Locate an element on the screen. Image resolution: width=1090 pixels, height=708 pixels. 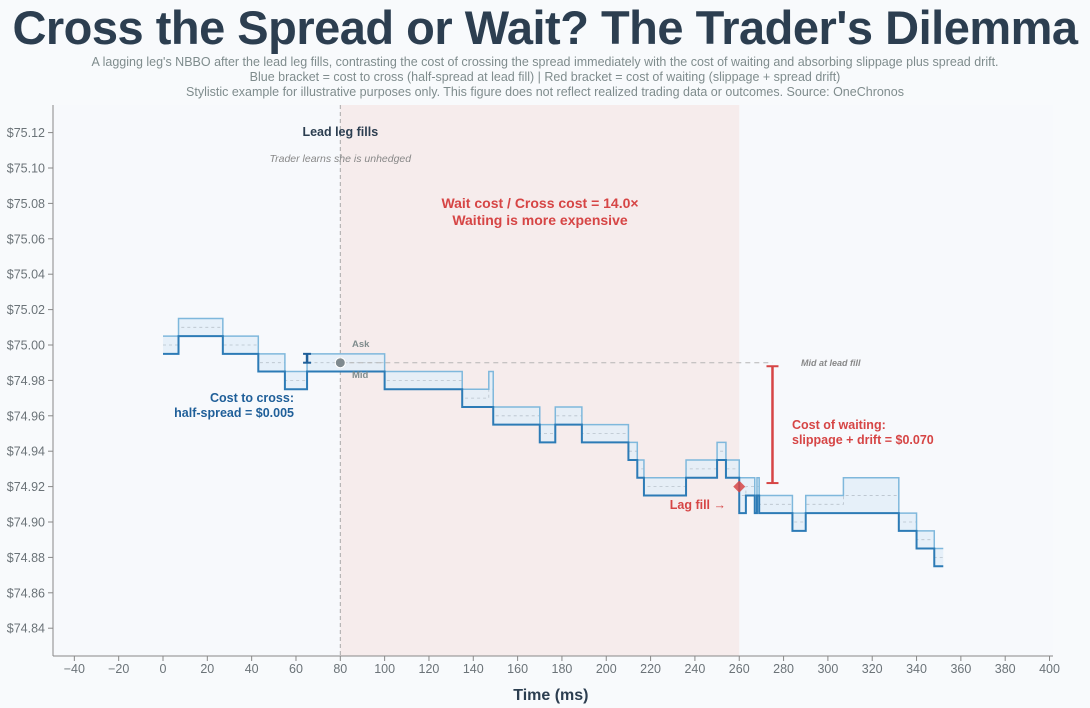
x-tick-label: 120 is located at coordinates (429, 669).